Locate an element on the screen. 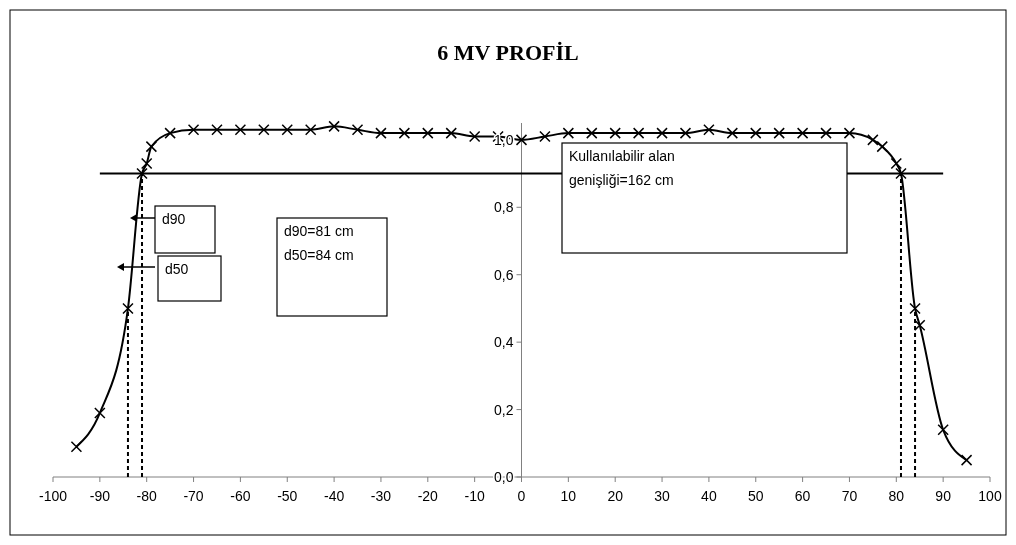 Image resolution: width=1016 pixels, height=545 pixels. x-tick-label: 20 is located at coordinates (615, 496).